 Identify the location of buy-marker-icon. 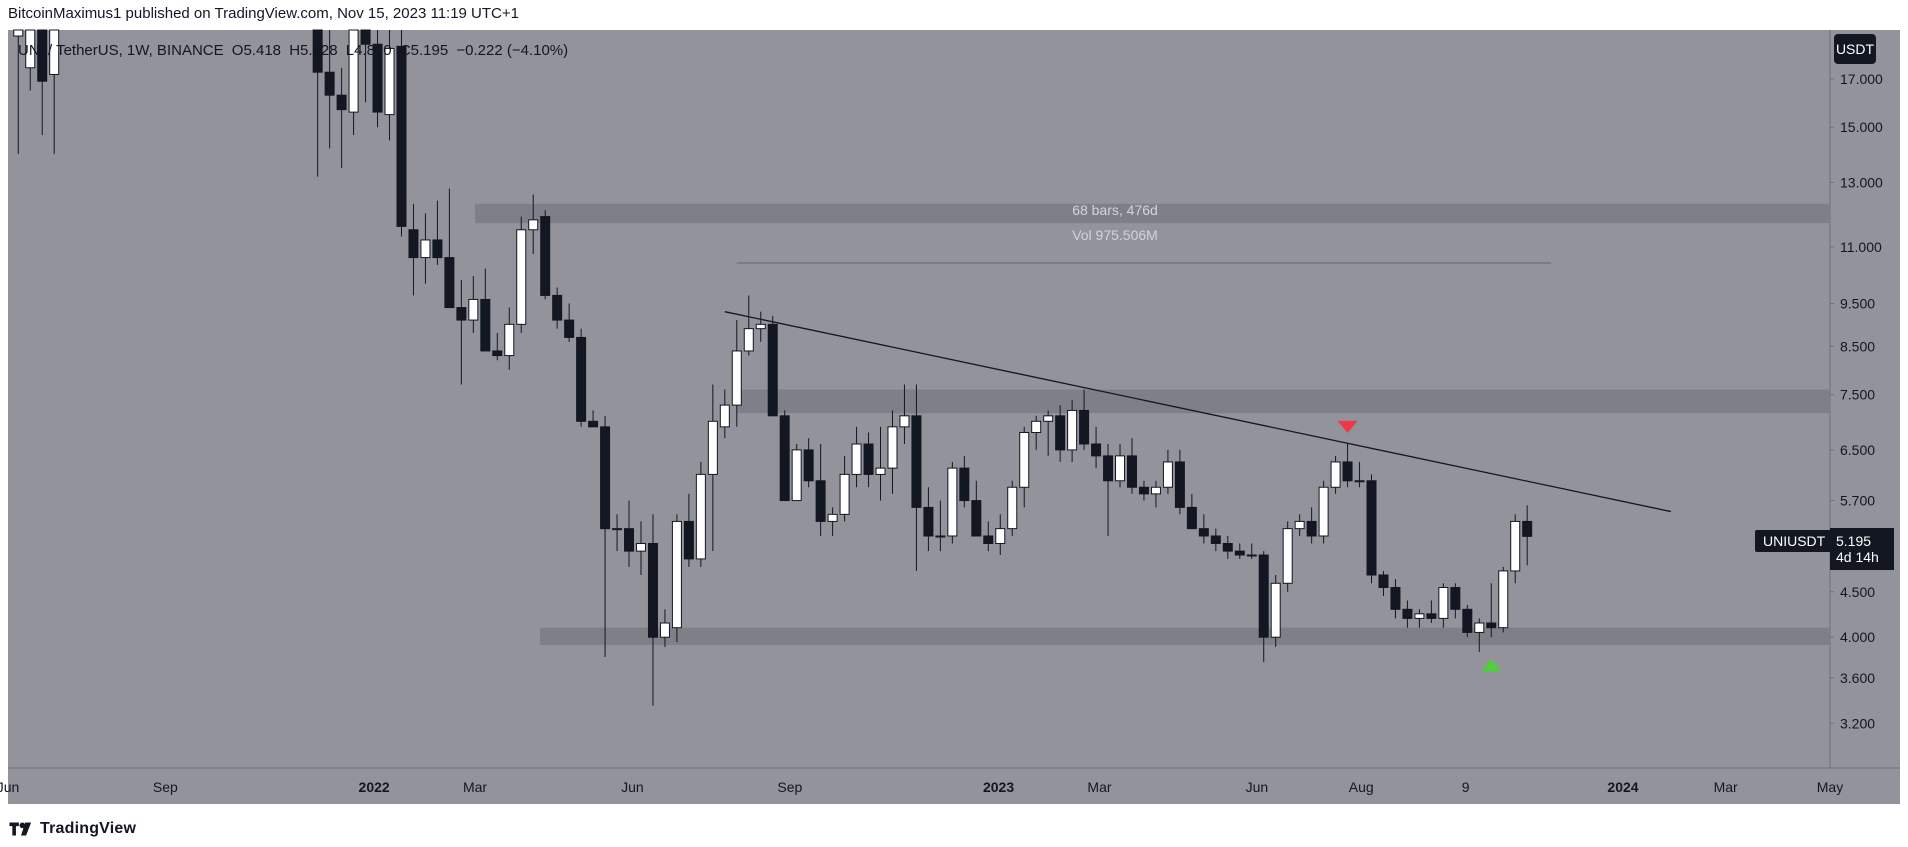
(1491, 665).